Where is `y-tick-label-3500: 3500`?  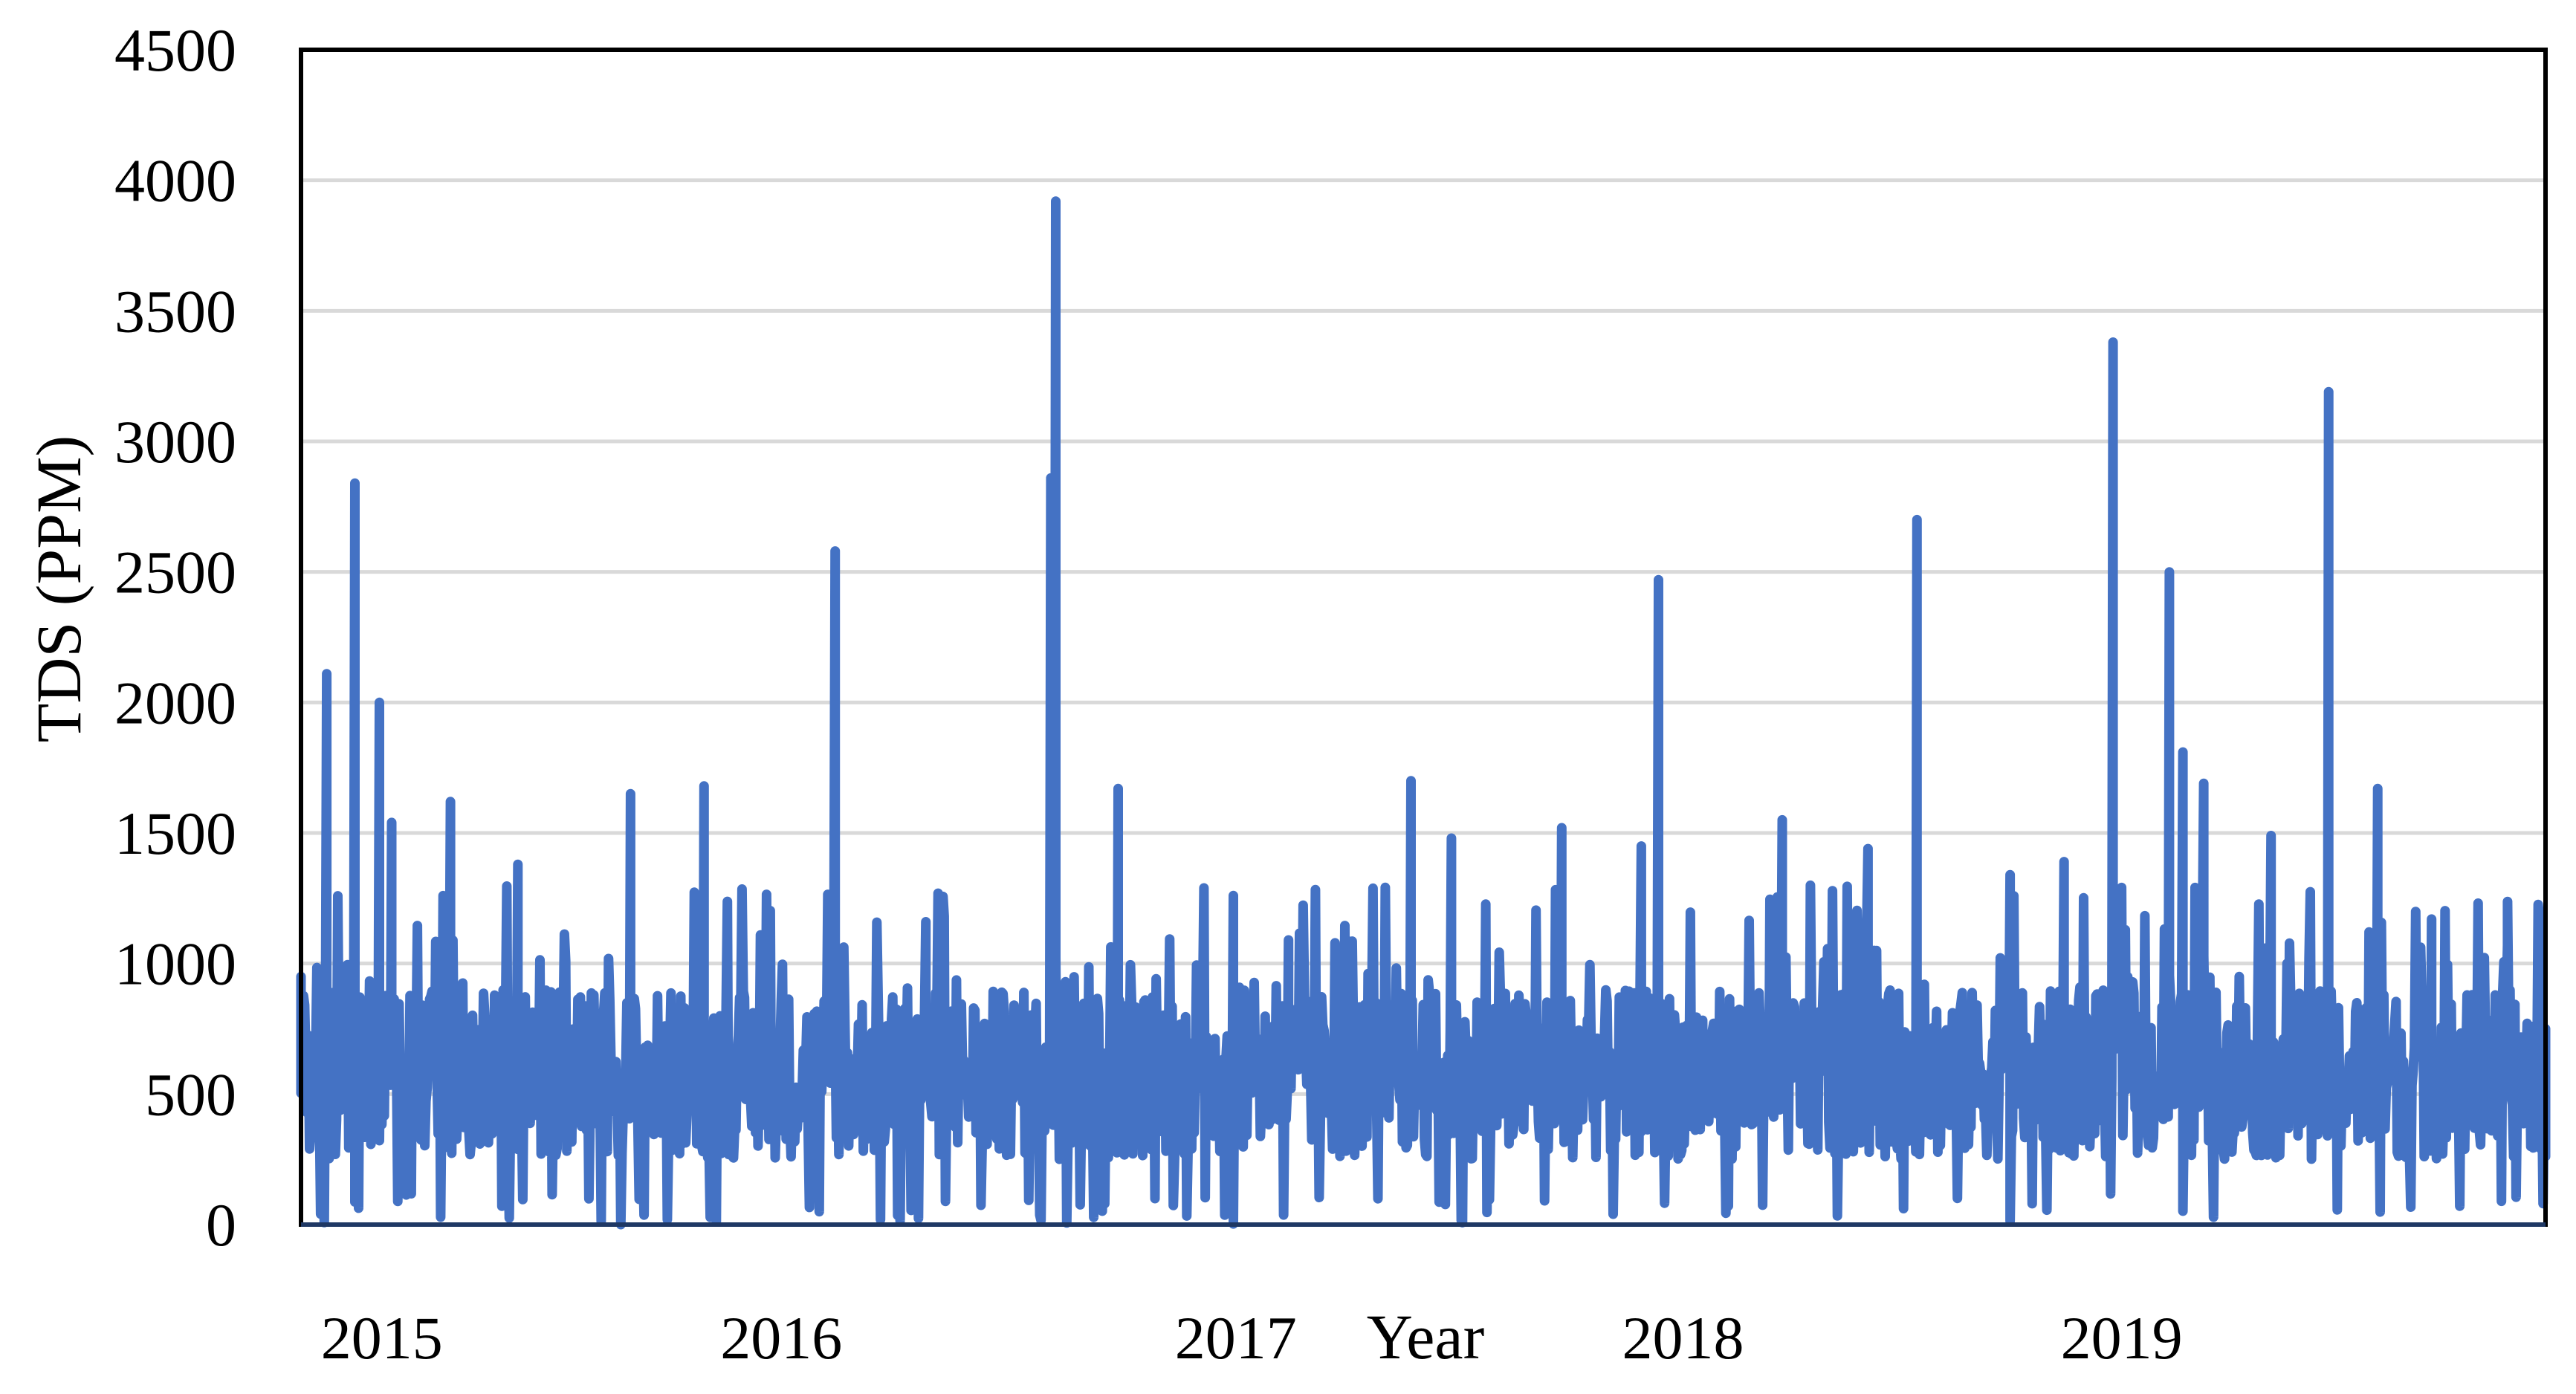 y-tick-label-3500: 3500 is located at coordinates (175, 311).